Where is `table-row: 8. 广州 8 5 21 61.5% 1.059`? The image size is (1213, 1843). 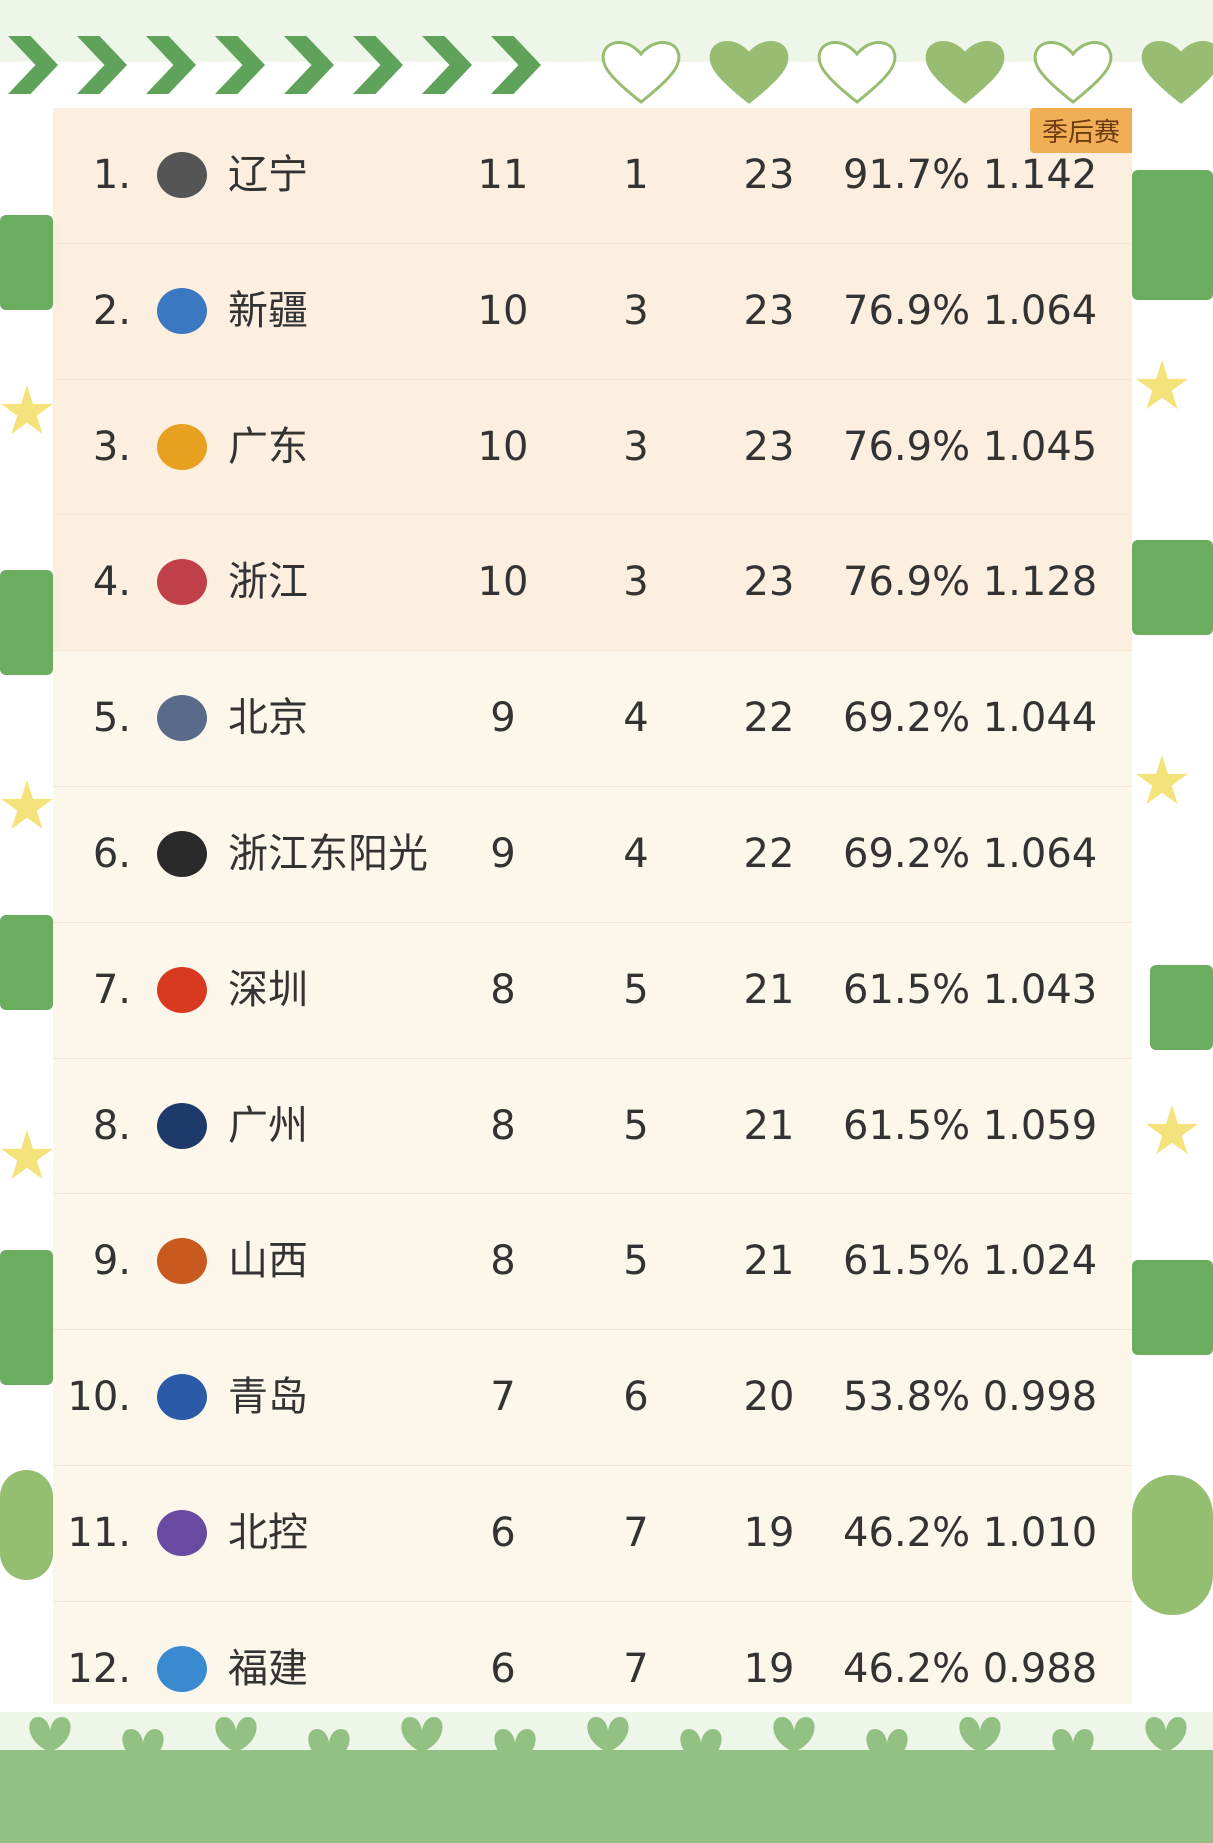
table-row: 8. 广州 8 5 21 61.5% 1.059 is located at coordinates (592, 1126).